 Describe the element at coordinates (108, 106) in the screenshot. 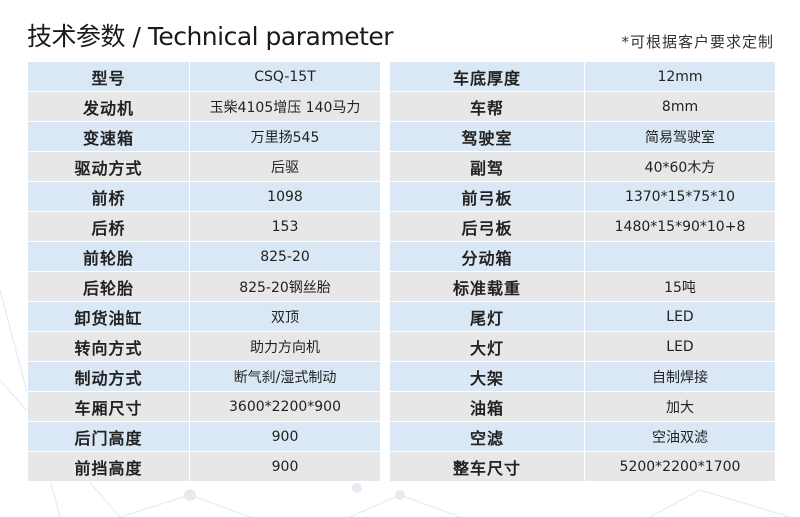

I see `spec-label: 发动机` at that location.